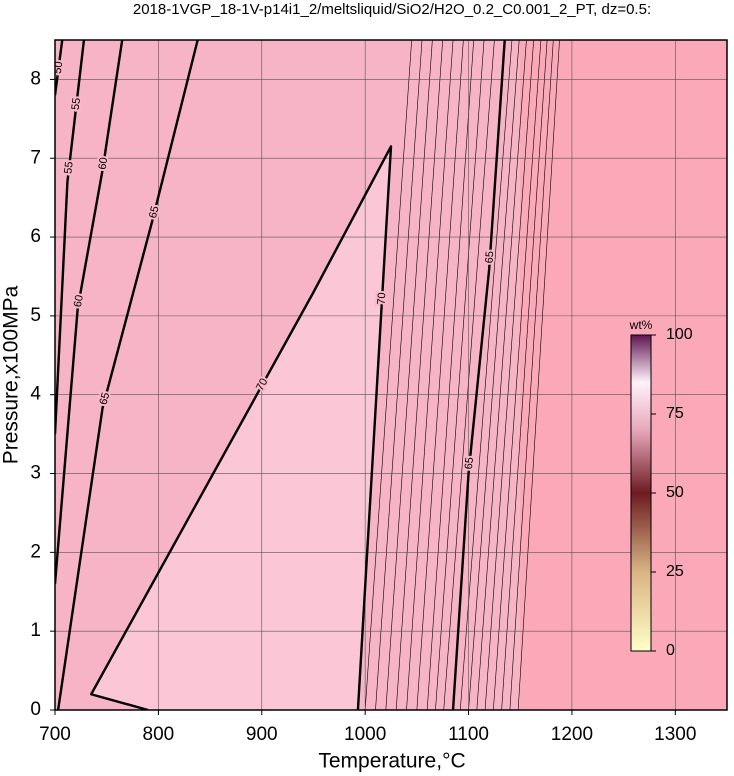 Image resolution: width=734 pixels, height=776 pixels. What do you see at coordinates (35, 630) in the screenshot?
I see `y-tick-label: 1` at bounding box center [35, 630].